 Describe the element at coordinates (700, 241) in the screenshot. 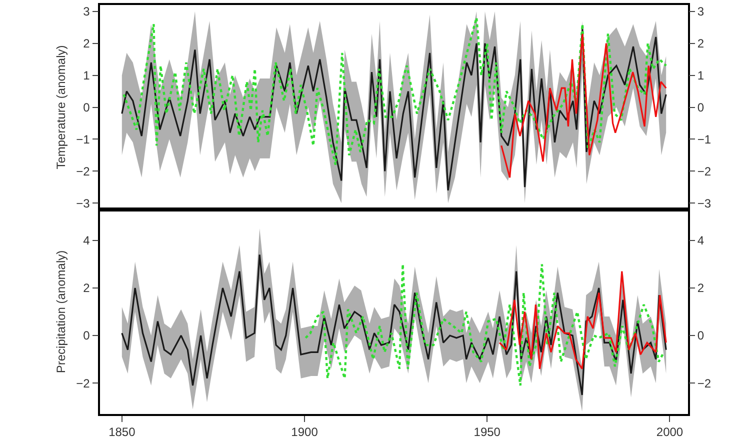

I see `y2-tick-label: 4` at that location.